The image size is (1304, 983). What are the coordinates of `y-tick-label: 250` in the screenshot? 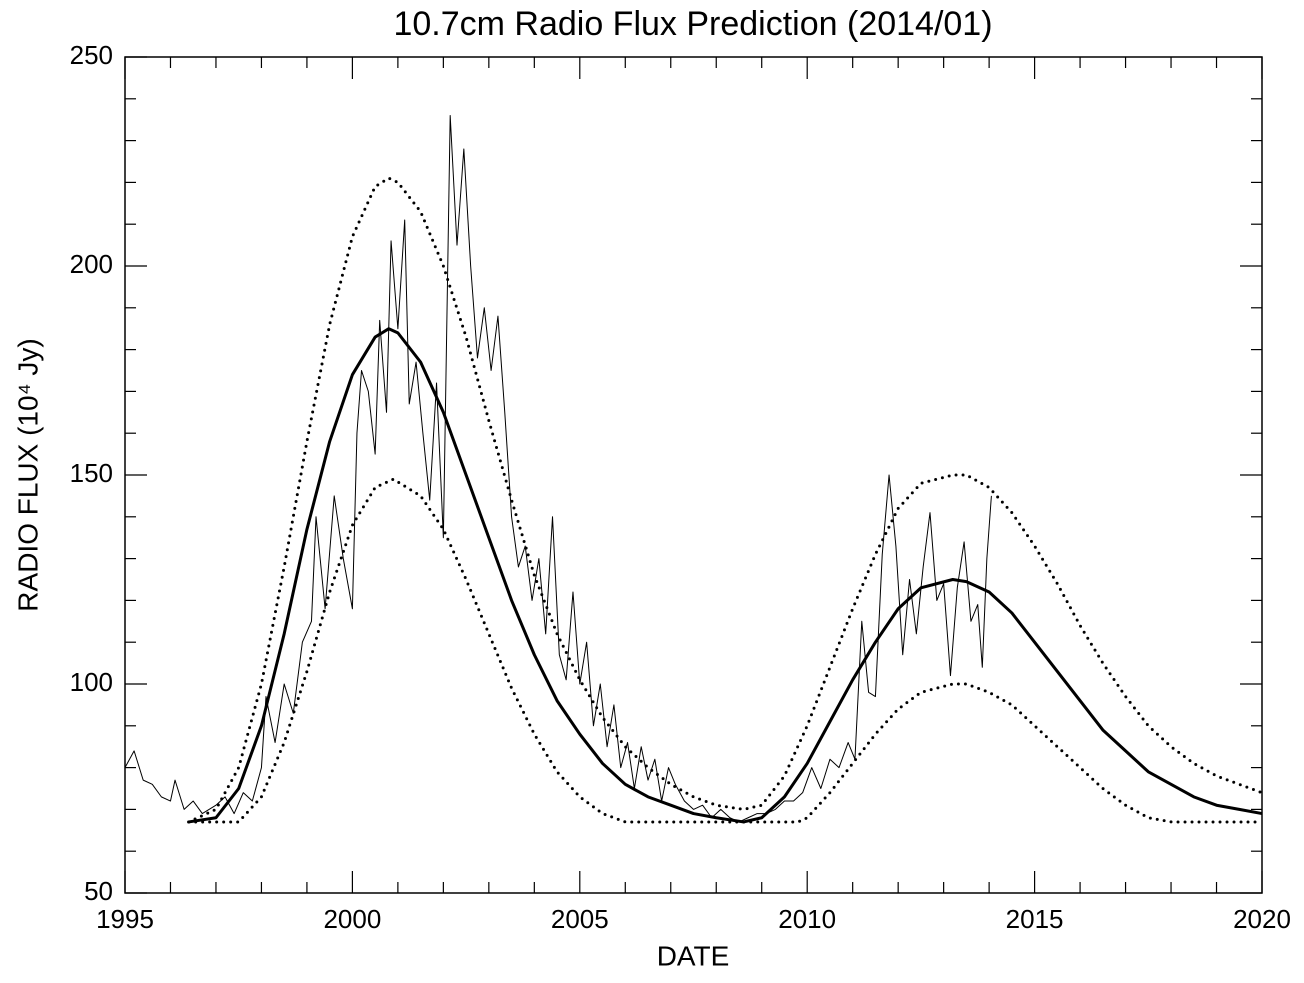 It's located at (91, 55).